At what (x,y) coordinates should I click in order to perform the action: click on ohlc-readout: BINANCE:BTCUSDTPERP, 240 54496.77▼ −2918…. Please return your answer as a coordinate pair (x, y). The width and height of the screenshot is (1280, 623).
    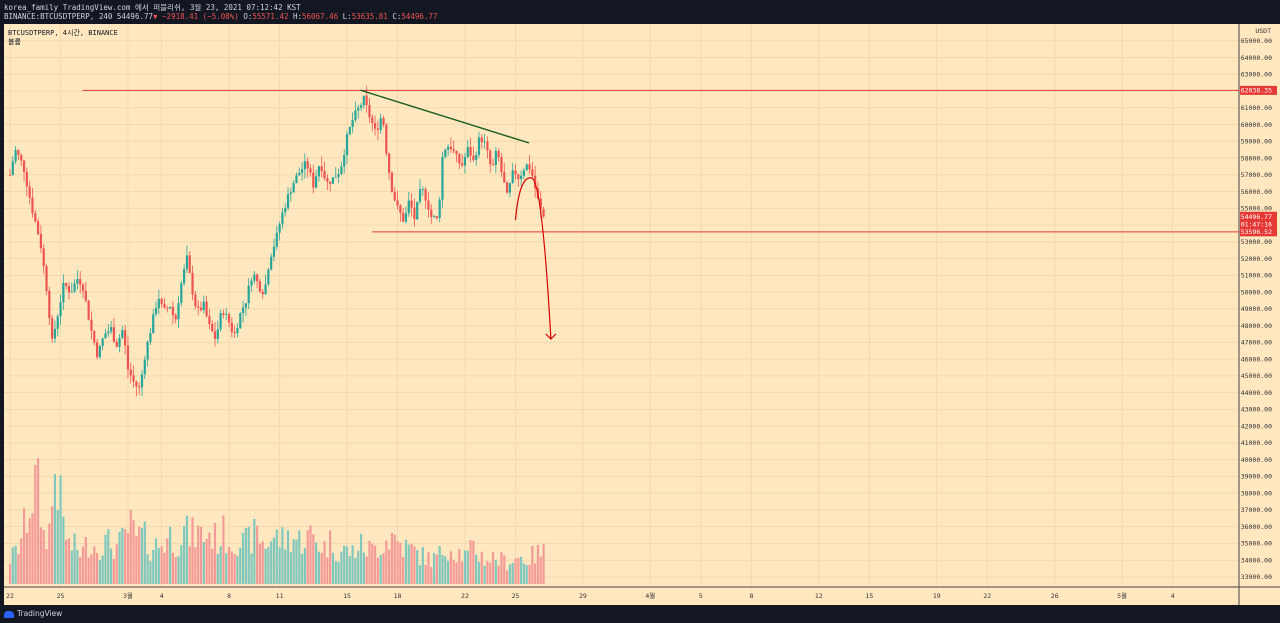
    Looking at the image, I should click on (221, 17).